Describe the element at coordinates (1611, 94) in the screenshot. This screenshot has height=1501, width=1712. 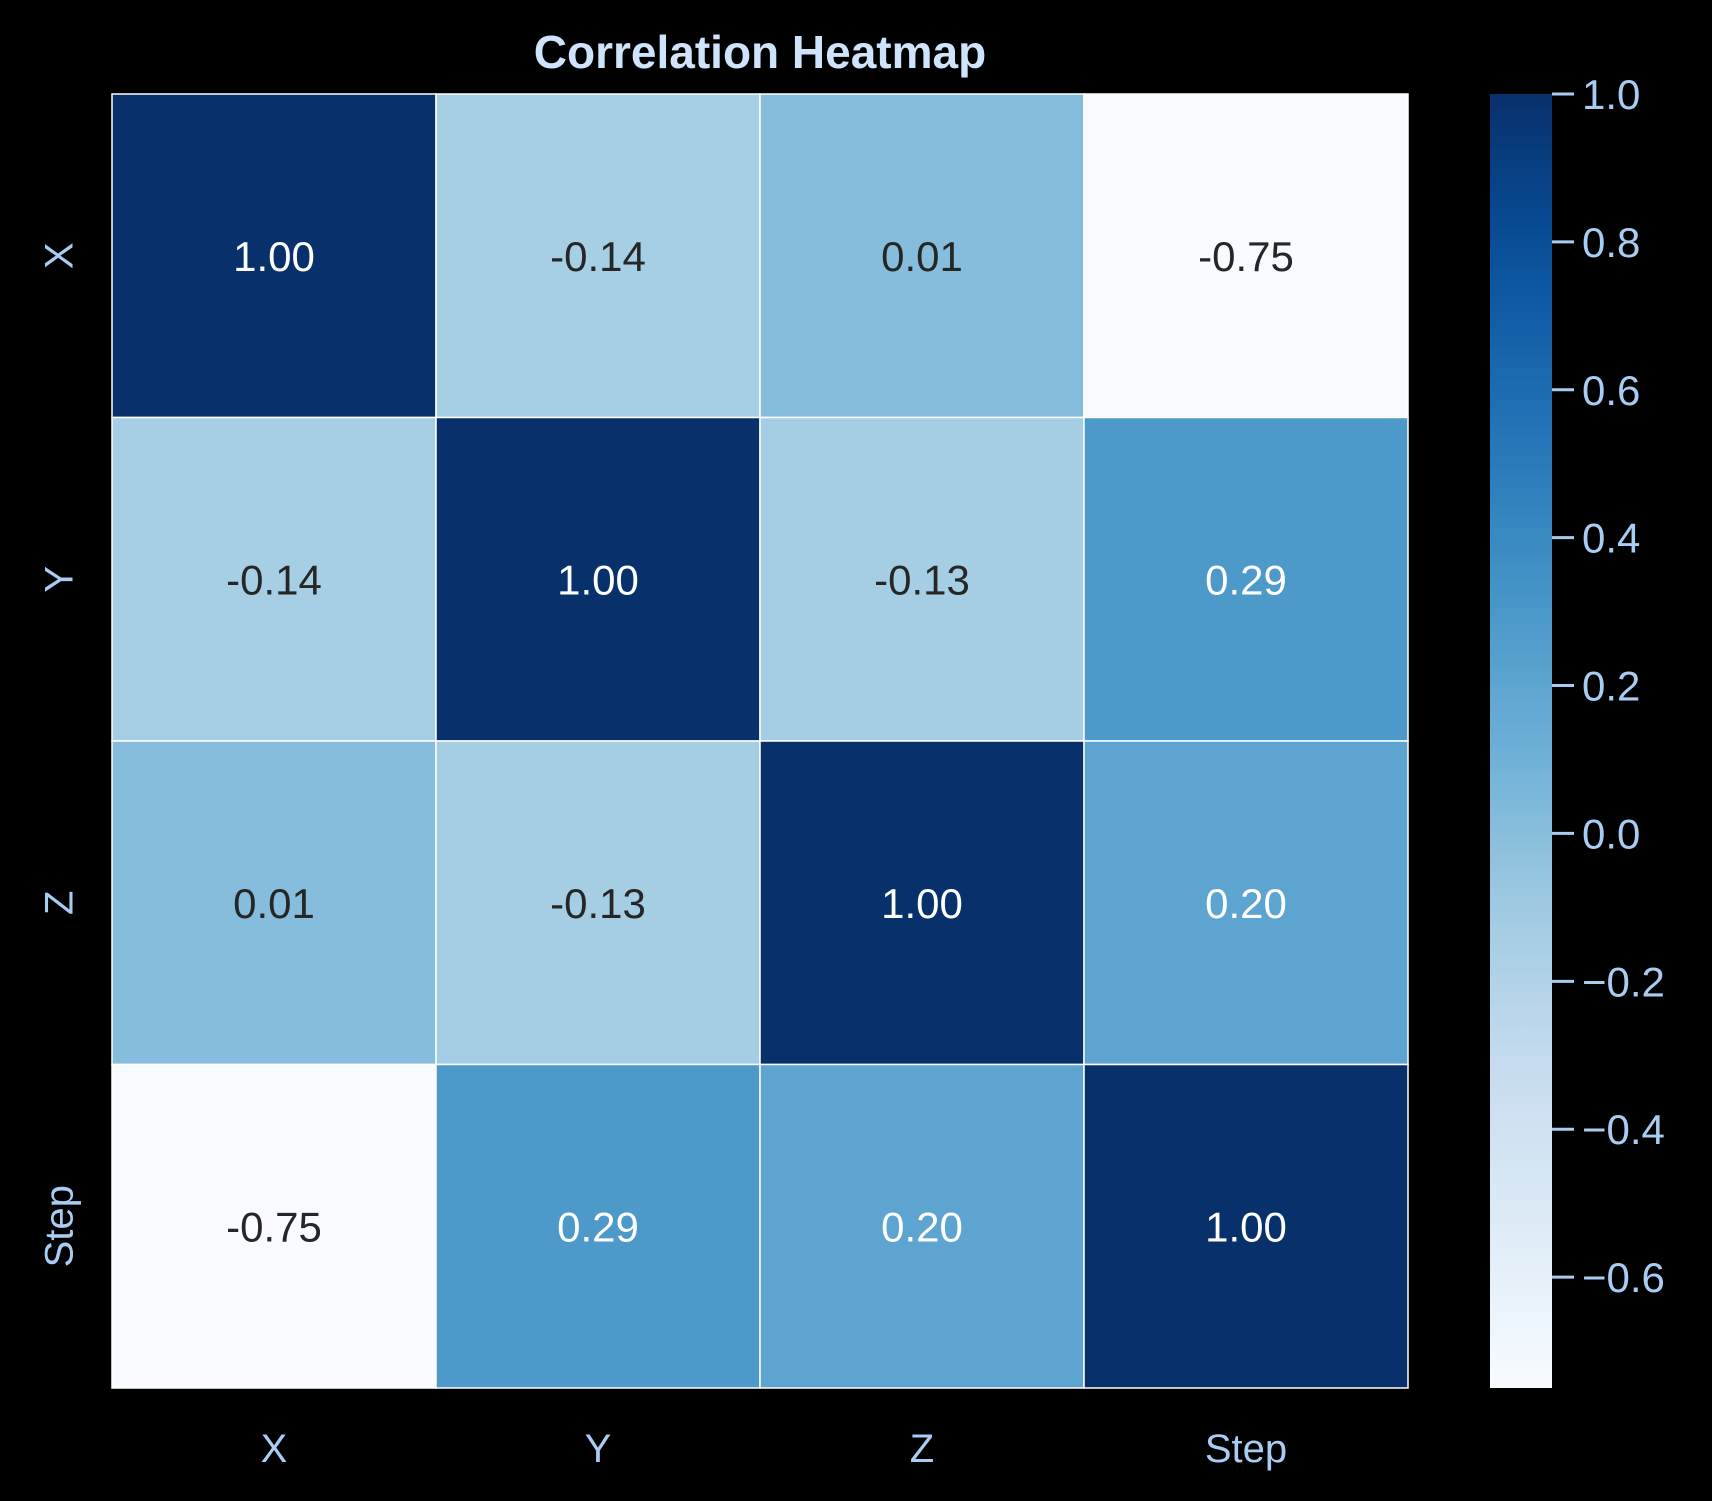
I see `colorbar-tick-label: 1.0` at that location.